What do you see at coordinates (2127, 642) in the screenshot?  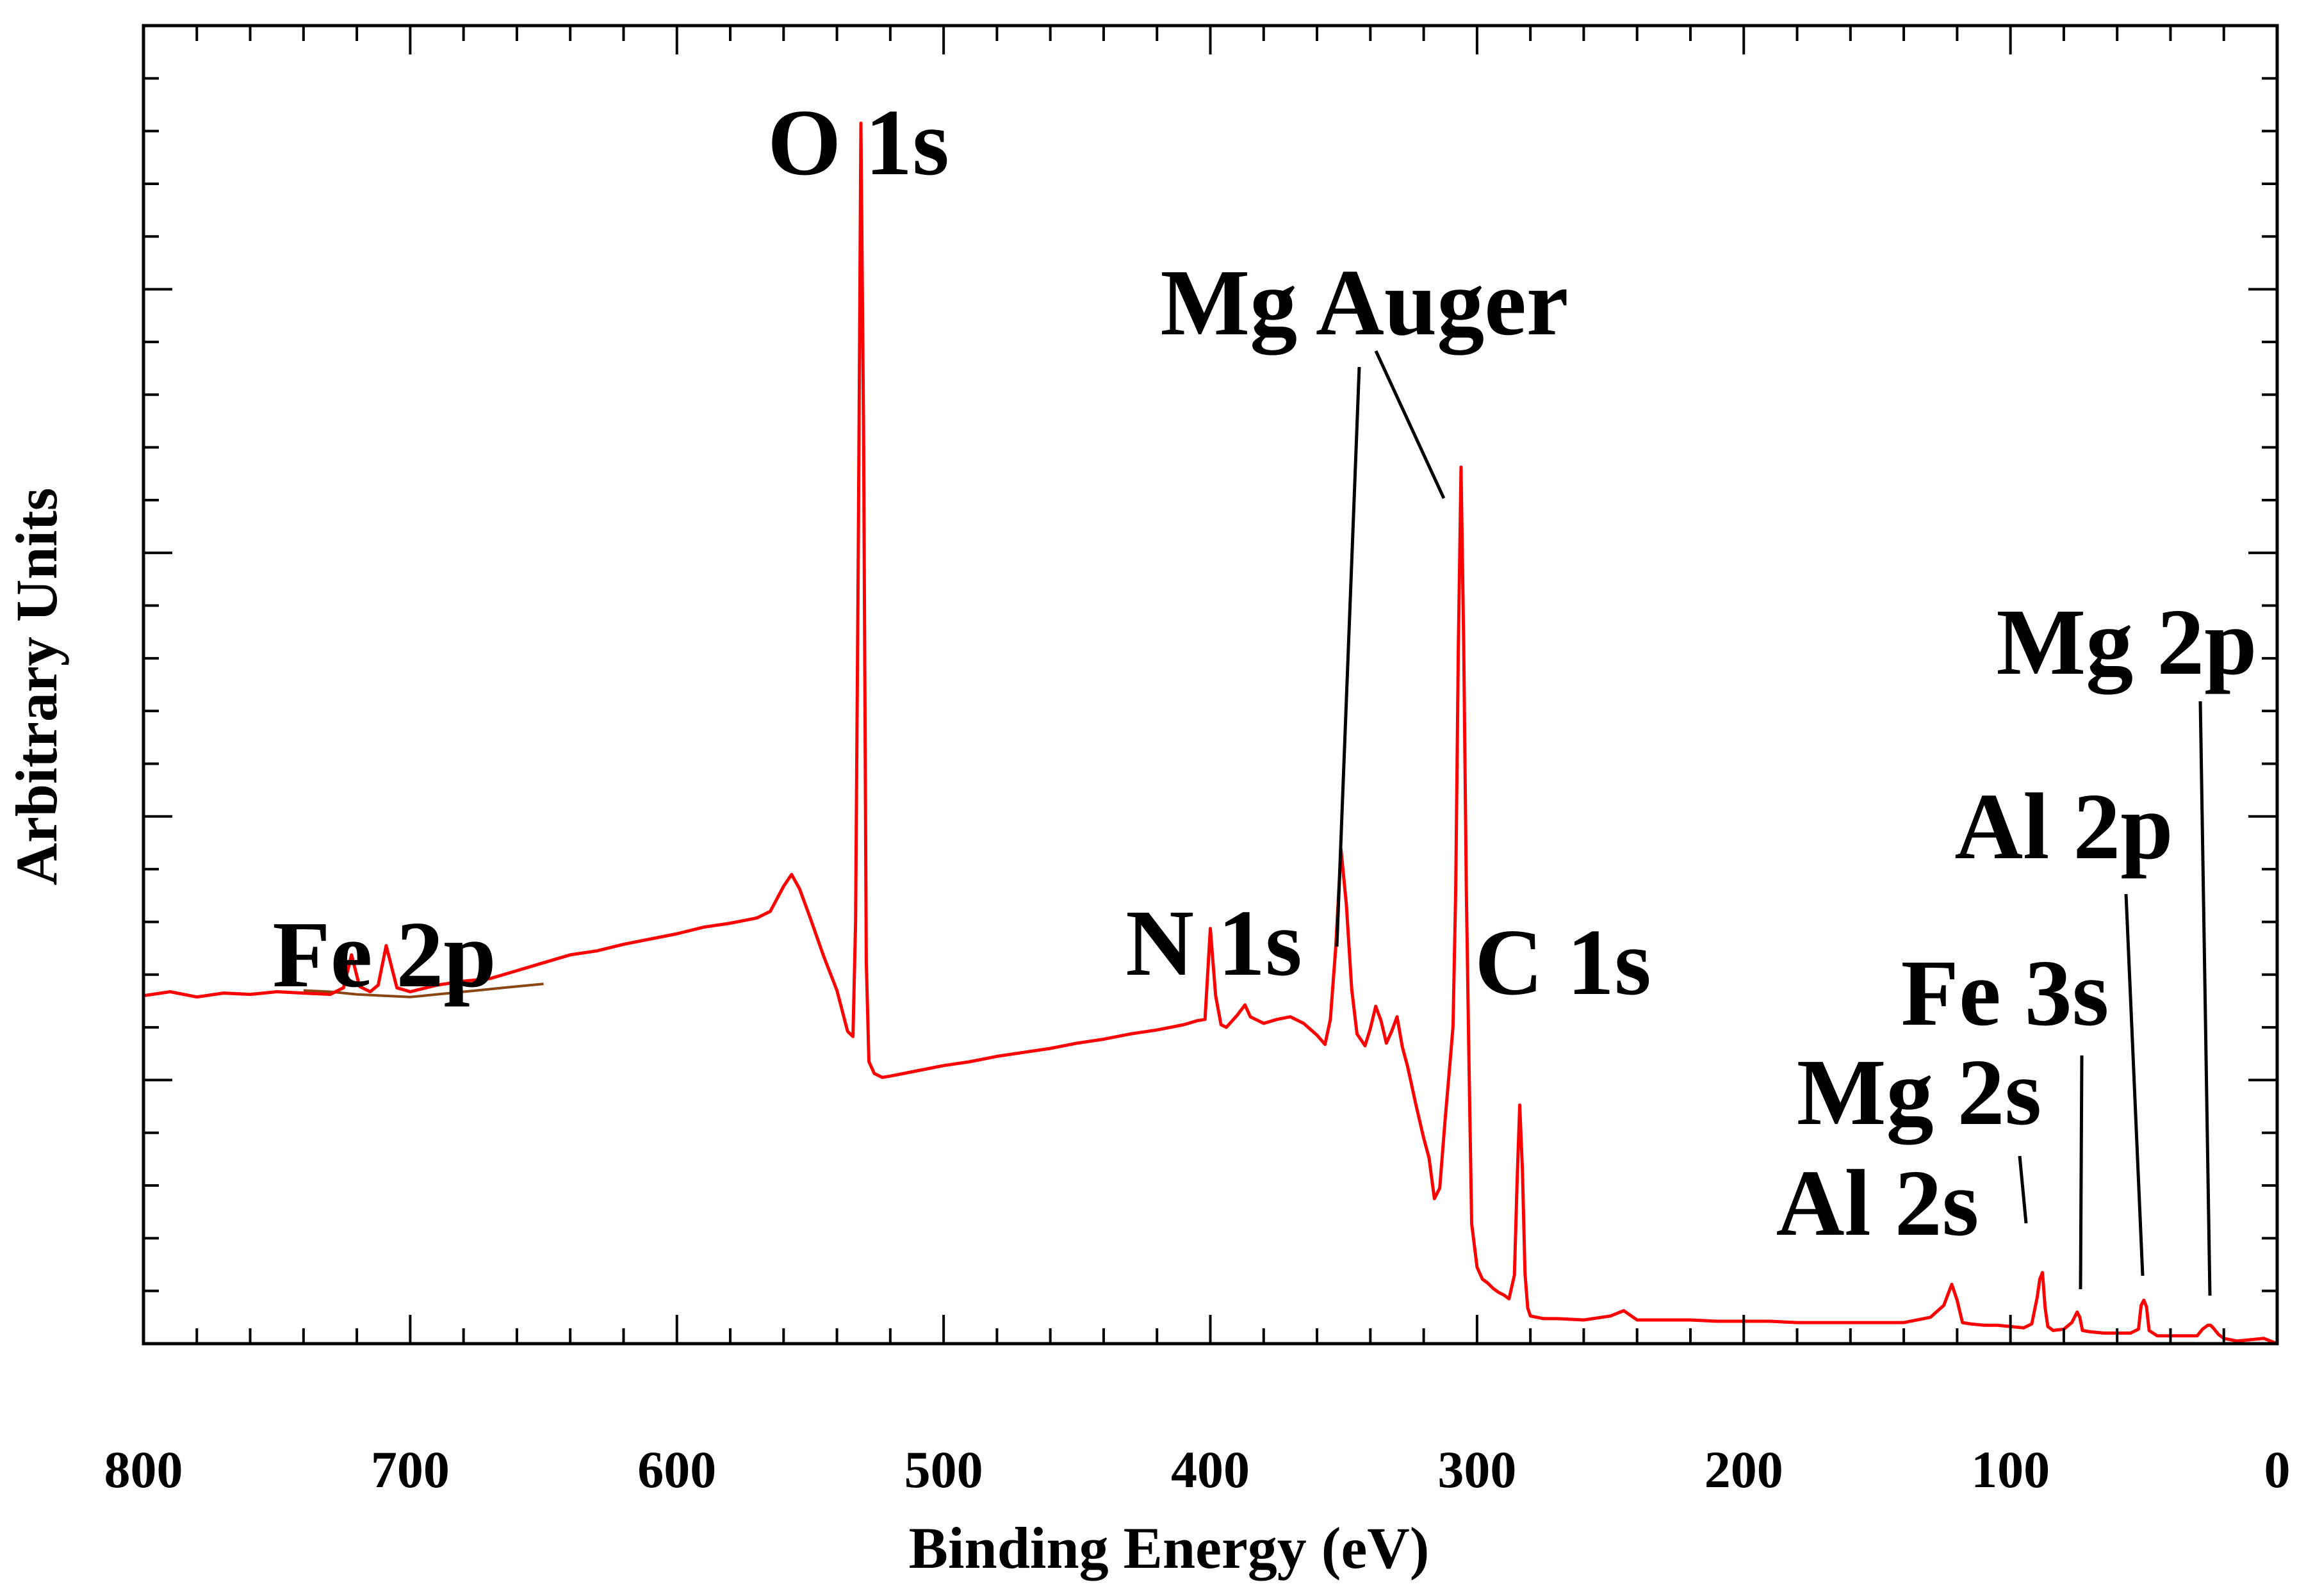 I see `peak-label-mg-2p: Mg 2p` at bounding box center [2127, 642].